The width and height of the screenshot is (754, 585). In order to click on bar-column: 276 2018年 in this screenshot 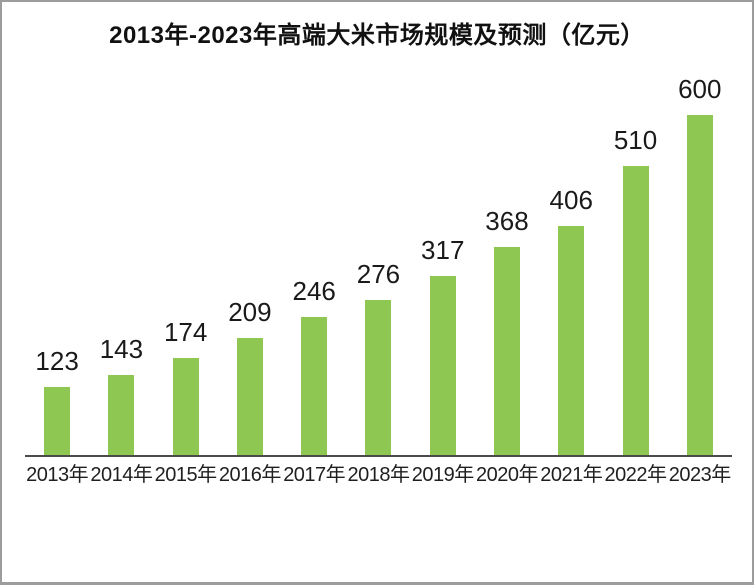, I will do `click(378, 280)`.